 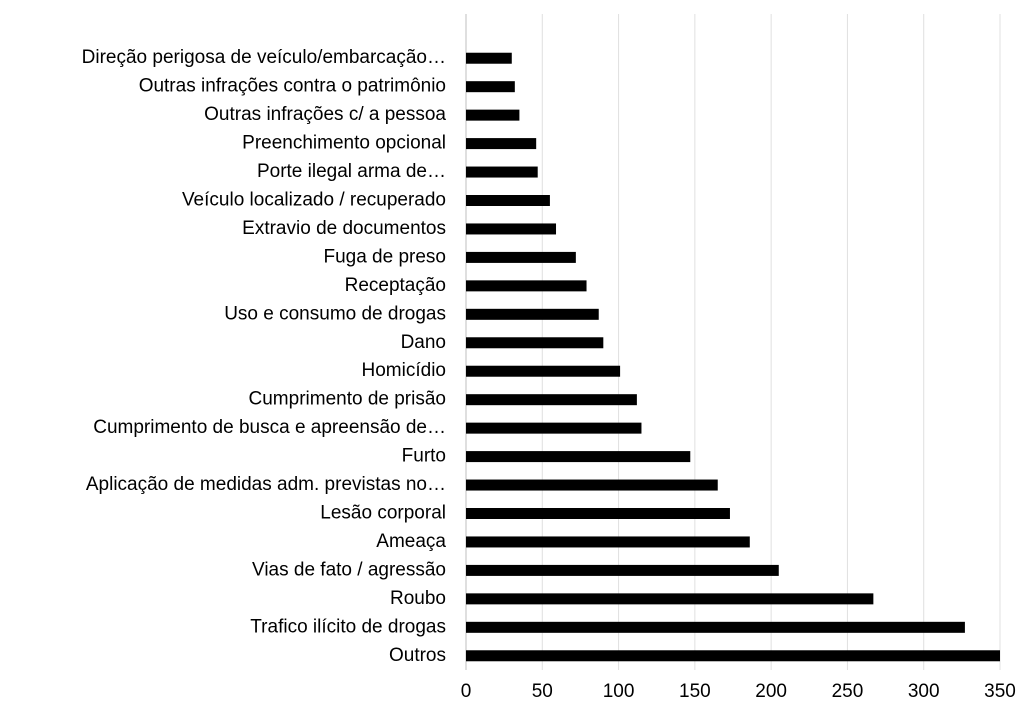 I want to click on y-tick-label: Outros, so click(x=417, y=655).